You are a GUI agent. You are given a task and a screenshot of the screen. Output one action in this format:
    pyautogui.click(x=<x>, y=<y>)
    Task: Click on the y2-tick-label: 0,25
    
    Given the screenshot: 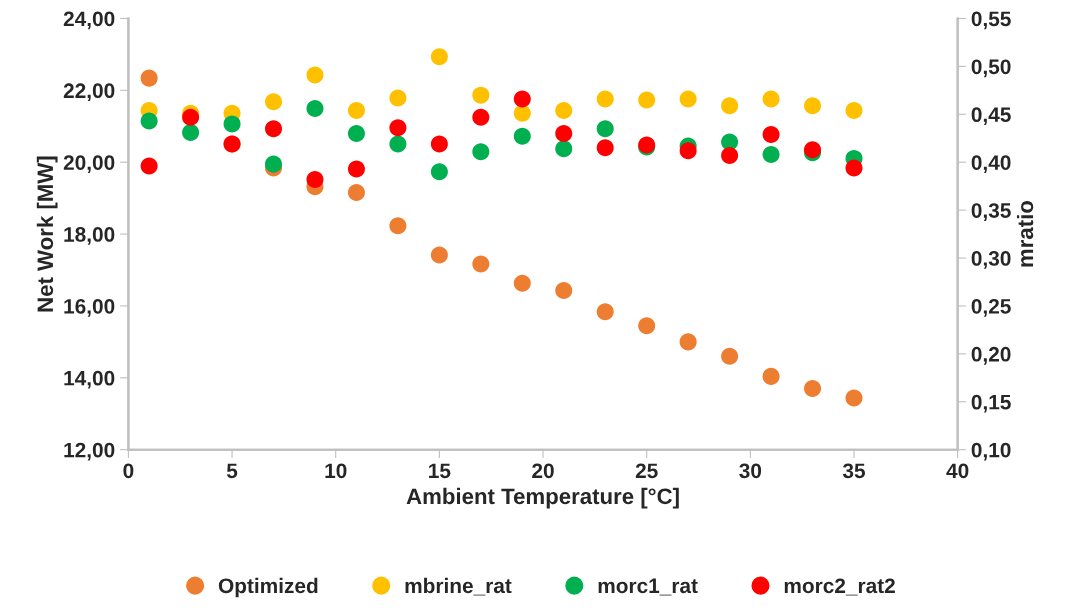 What is the action you would take?
    pyautogui.click(x=991, y=307)
    